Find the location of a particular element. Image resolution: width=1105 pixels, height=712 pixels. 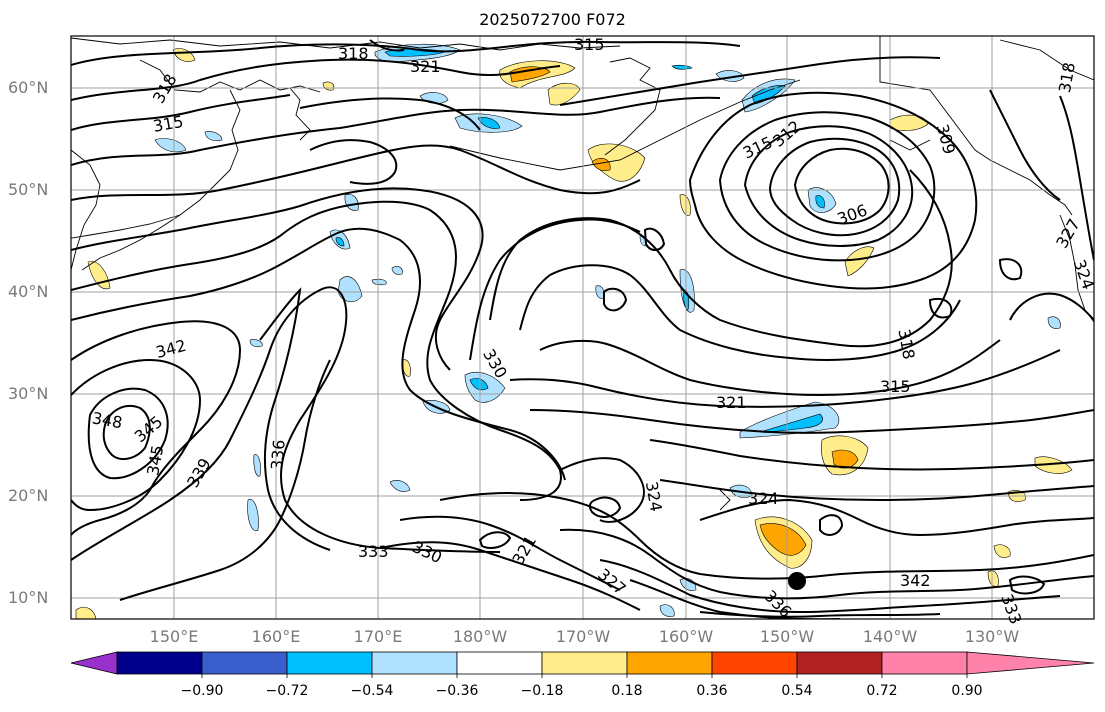

lon-label: 150°W is located at coordinates (787, 636).